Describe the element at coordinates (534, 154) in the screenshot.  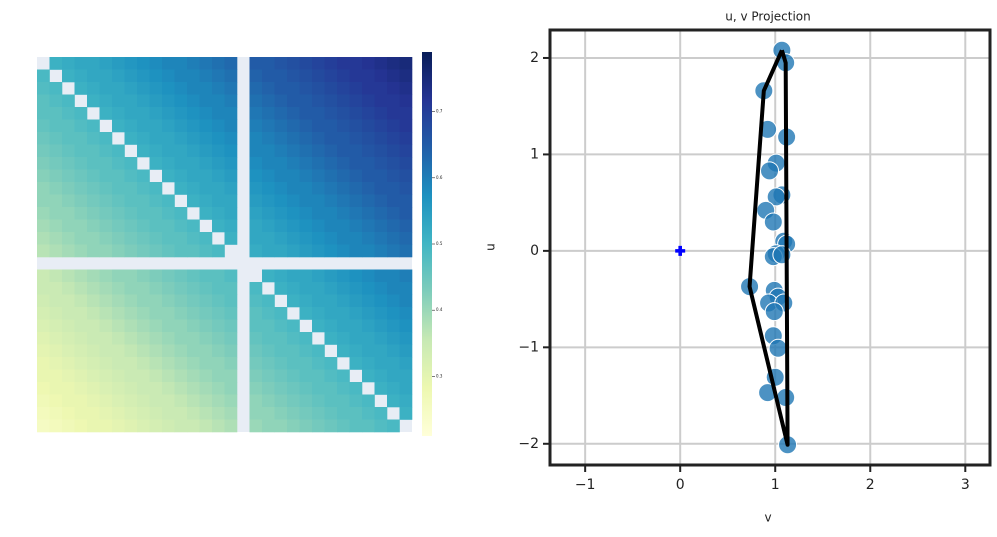
I see `y-tick-label: 1` at that location.